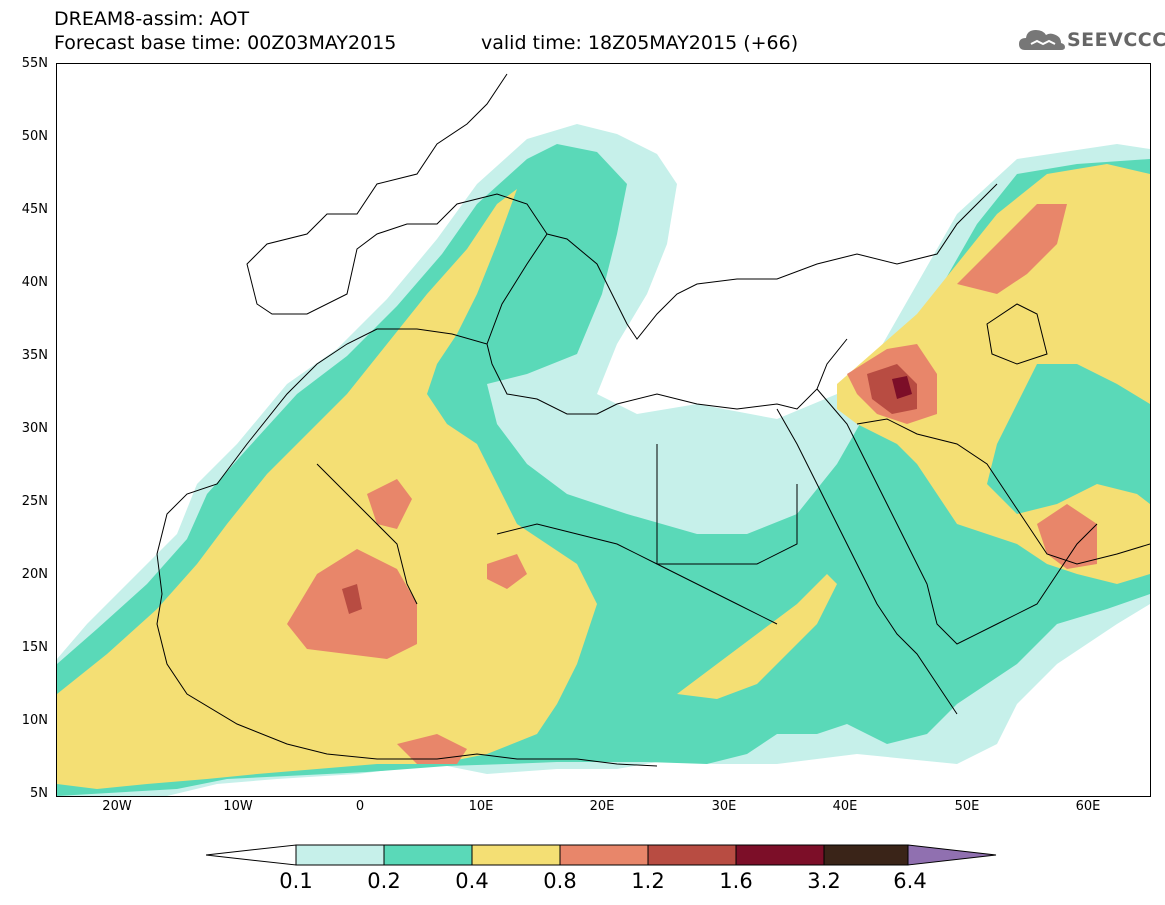 The width and height of the screenshot is (1165, 905). I want to click on lon-label: 60E, so click(1088, 806).